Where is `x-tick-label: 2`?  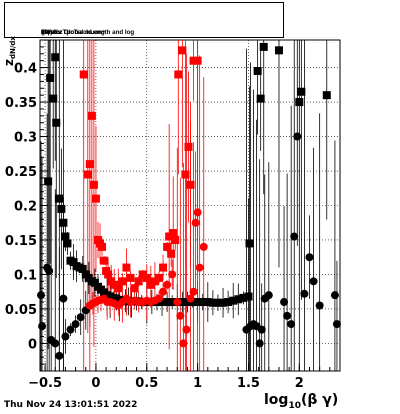
x-tick-label: 2 is located at coordinates (299, 383).